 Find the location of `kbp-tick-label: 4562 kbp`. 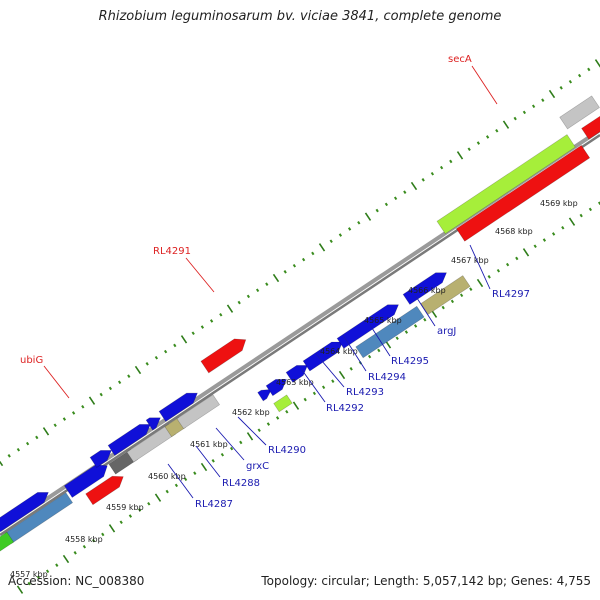

kbp-tick-label: 4562 kbp is located at coordinates (251, 412).